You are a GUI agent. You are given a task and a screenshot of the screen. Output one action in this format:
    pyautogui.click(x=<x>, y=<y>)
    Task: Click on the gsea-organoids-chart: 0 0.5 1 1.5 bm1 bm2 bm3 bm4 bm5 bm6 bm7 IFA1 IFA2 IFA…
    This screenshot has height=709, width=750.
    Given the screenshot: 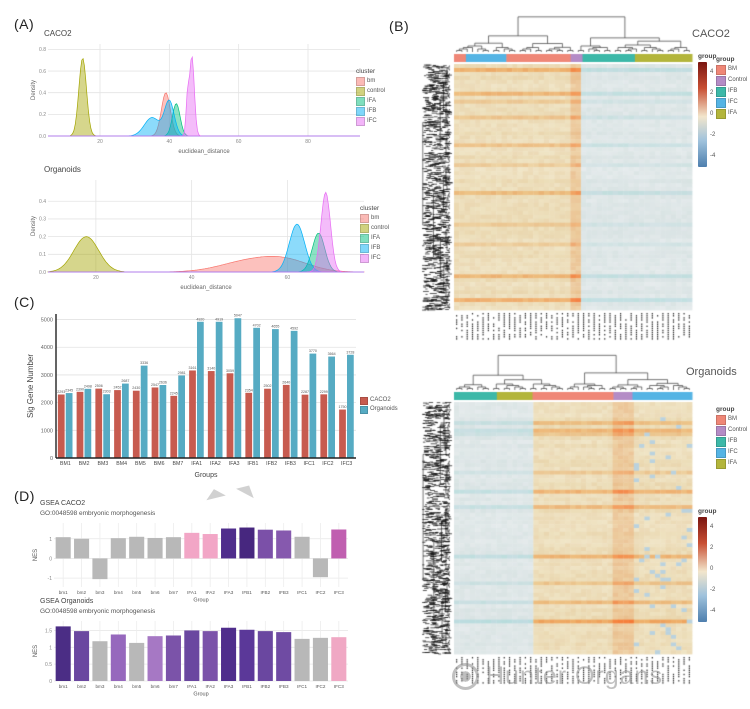 What is the action you would take?
    pyautogui.click(x=190, y=659)
    